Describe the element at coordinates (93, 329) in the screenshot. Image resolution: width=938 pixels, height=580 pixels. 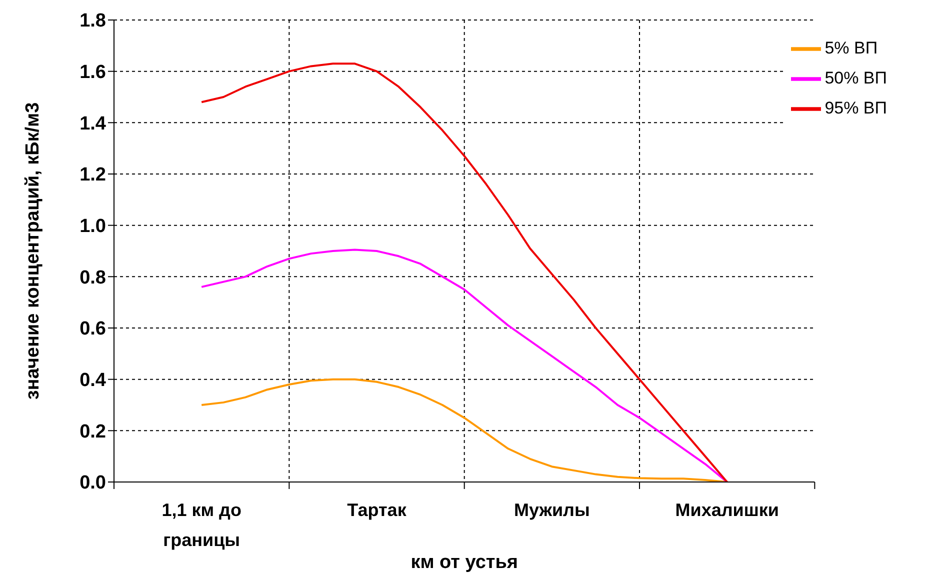
I see `y-tick-label: 0.6` at that location.